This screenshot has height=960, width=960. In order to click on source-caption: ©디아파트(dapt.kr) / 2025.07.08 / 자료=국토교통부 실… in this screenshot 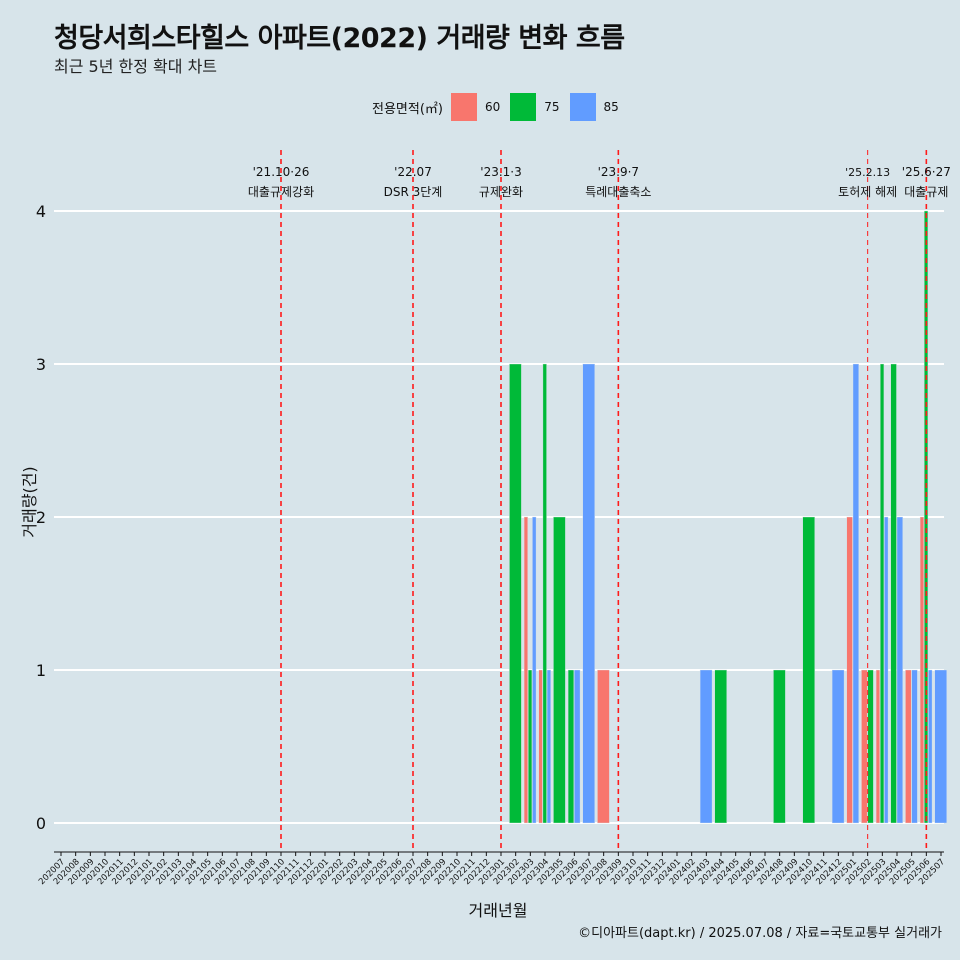, I will do `click(760, 933)`.